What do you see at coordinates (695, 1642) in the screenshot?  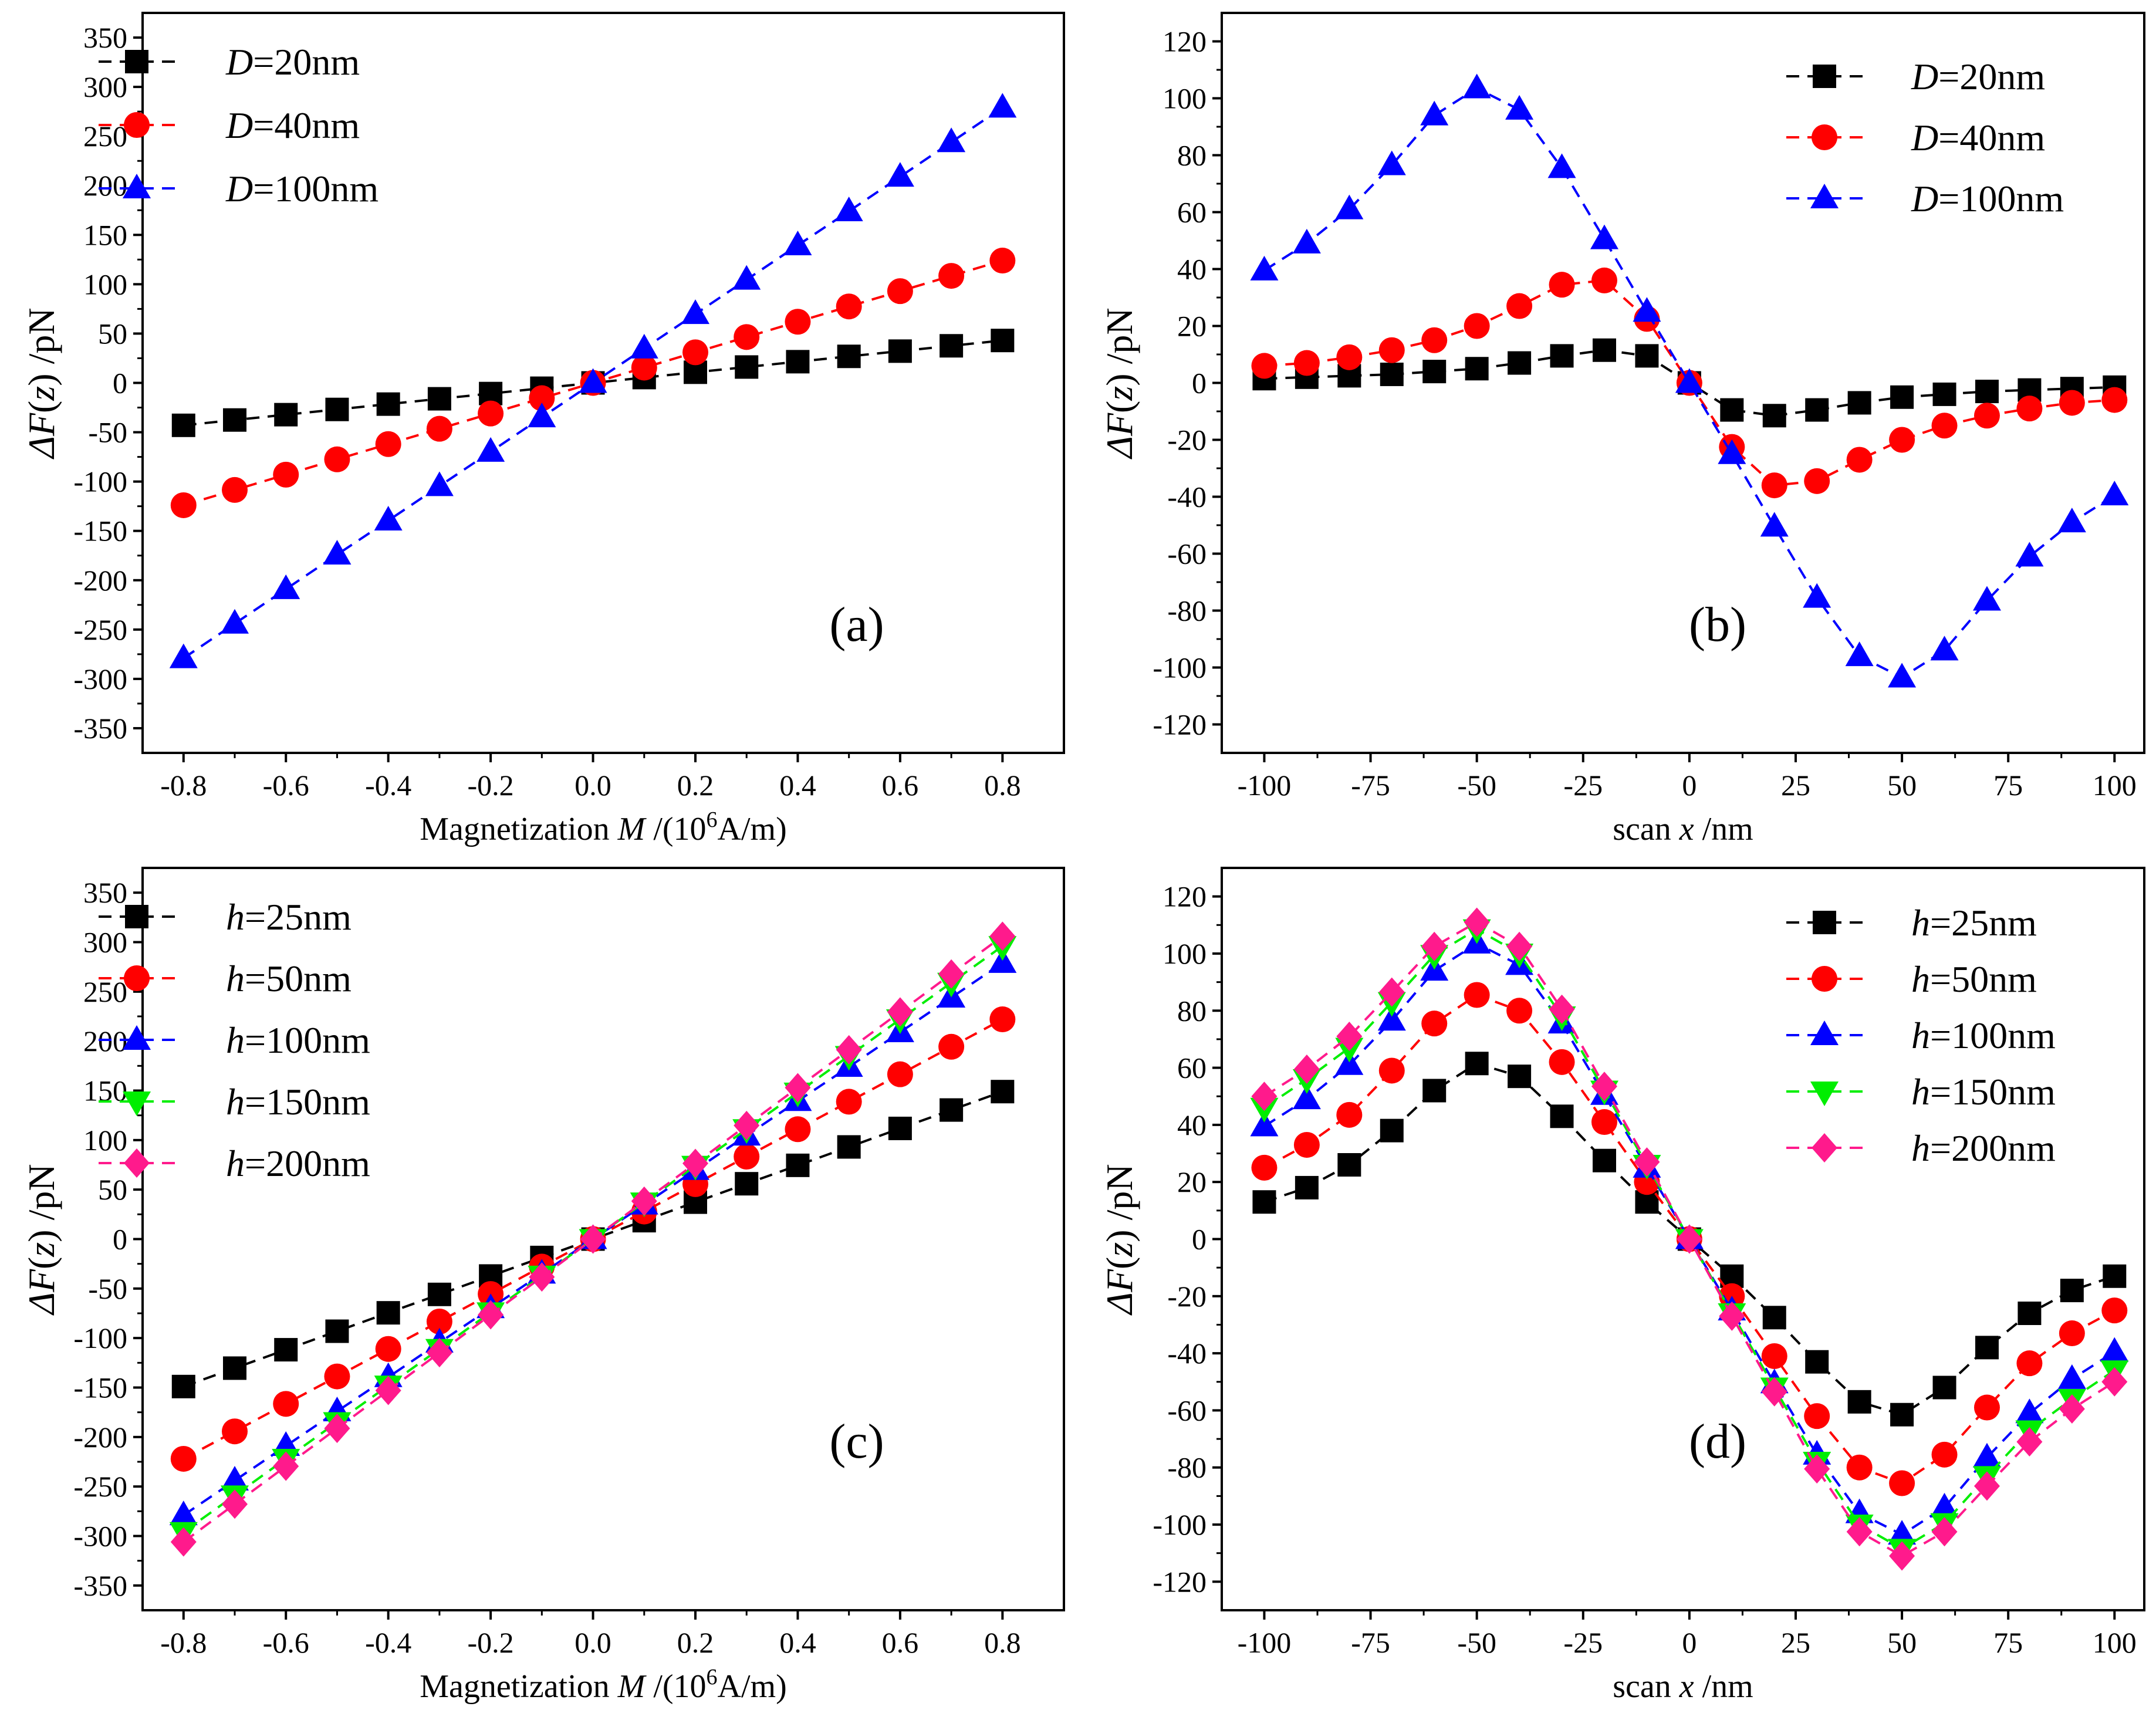 I see `x-tick-label: 0.2` at bounding box center [695, 1642].